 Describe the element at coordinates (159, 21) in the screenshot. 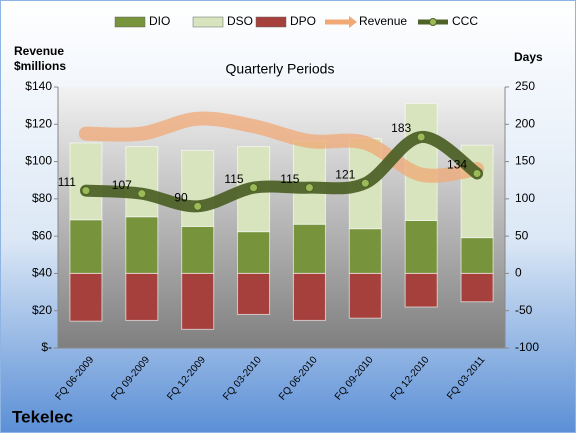

I see `legend-label: DIO` at that location.